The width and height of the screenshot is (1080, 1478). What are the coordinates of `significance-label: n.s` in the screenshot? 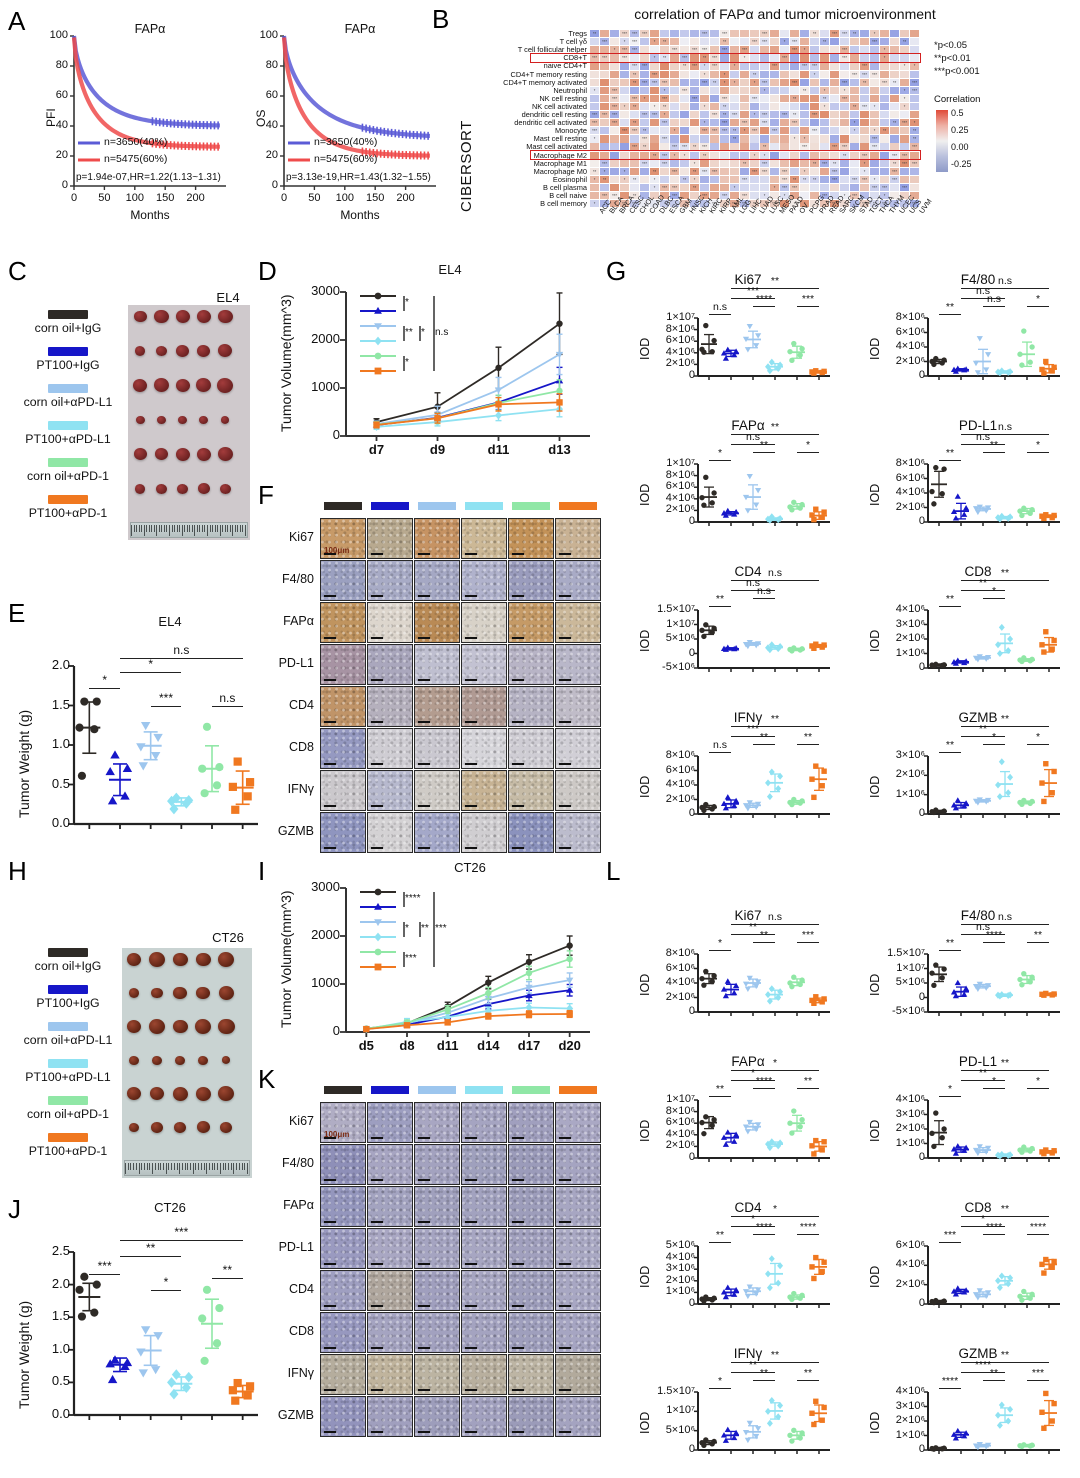 It's located at (1004, 281).